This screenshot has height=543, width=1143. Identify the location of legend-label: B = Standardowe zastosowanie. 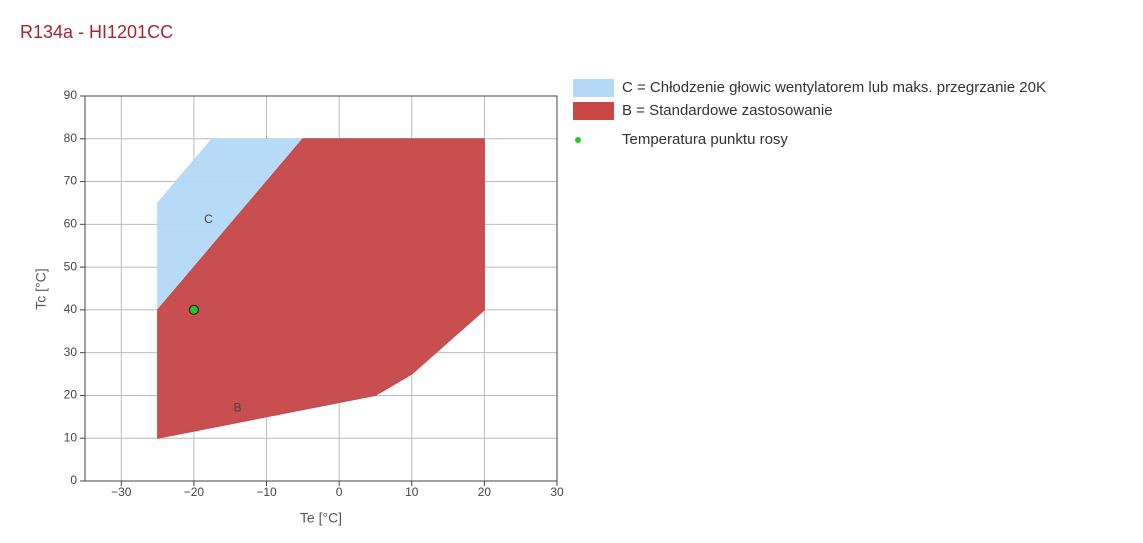
(727, 110).